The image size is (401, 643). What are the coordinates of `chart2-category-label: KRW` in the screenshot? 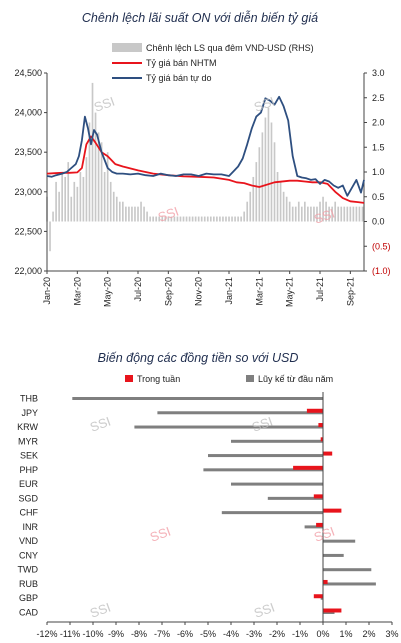 It's located at (27, 427).